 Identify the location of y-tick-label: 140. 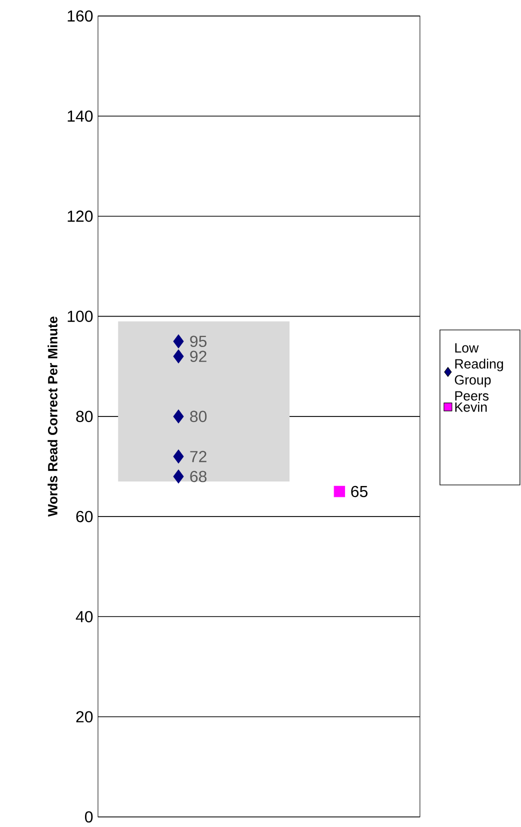
(80, 116).